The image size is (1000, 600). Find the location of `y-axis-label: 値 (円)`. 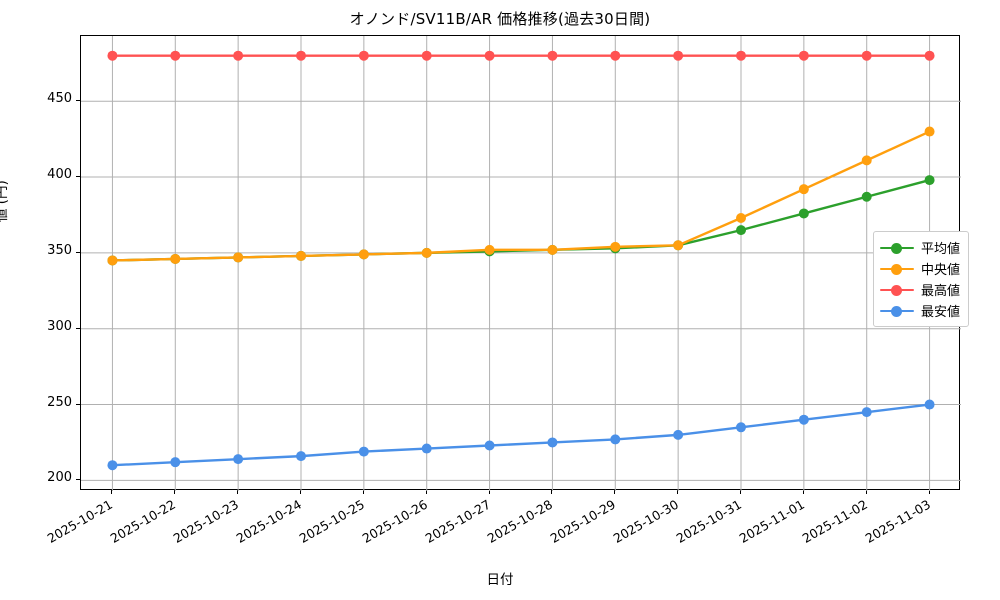

y-axis-label: 値 (円) is located at coordinates (5, 201).